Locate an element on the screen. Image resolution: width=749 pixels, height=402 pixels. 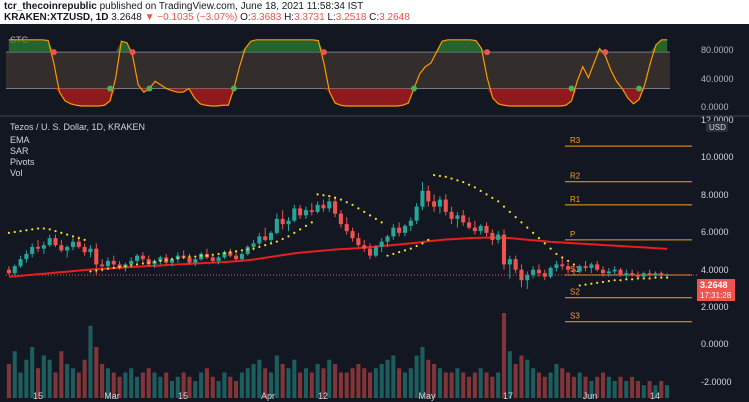
volume-axis-label: 0.0000 is located at coordinates (715, 344).